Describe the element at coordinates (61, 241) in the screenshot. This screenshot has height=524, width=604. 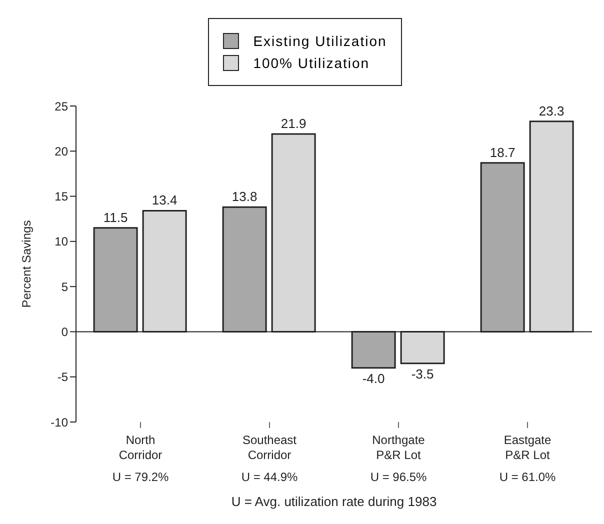
I see `y-tick-label: 10` at that location.